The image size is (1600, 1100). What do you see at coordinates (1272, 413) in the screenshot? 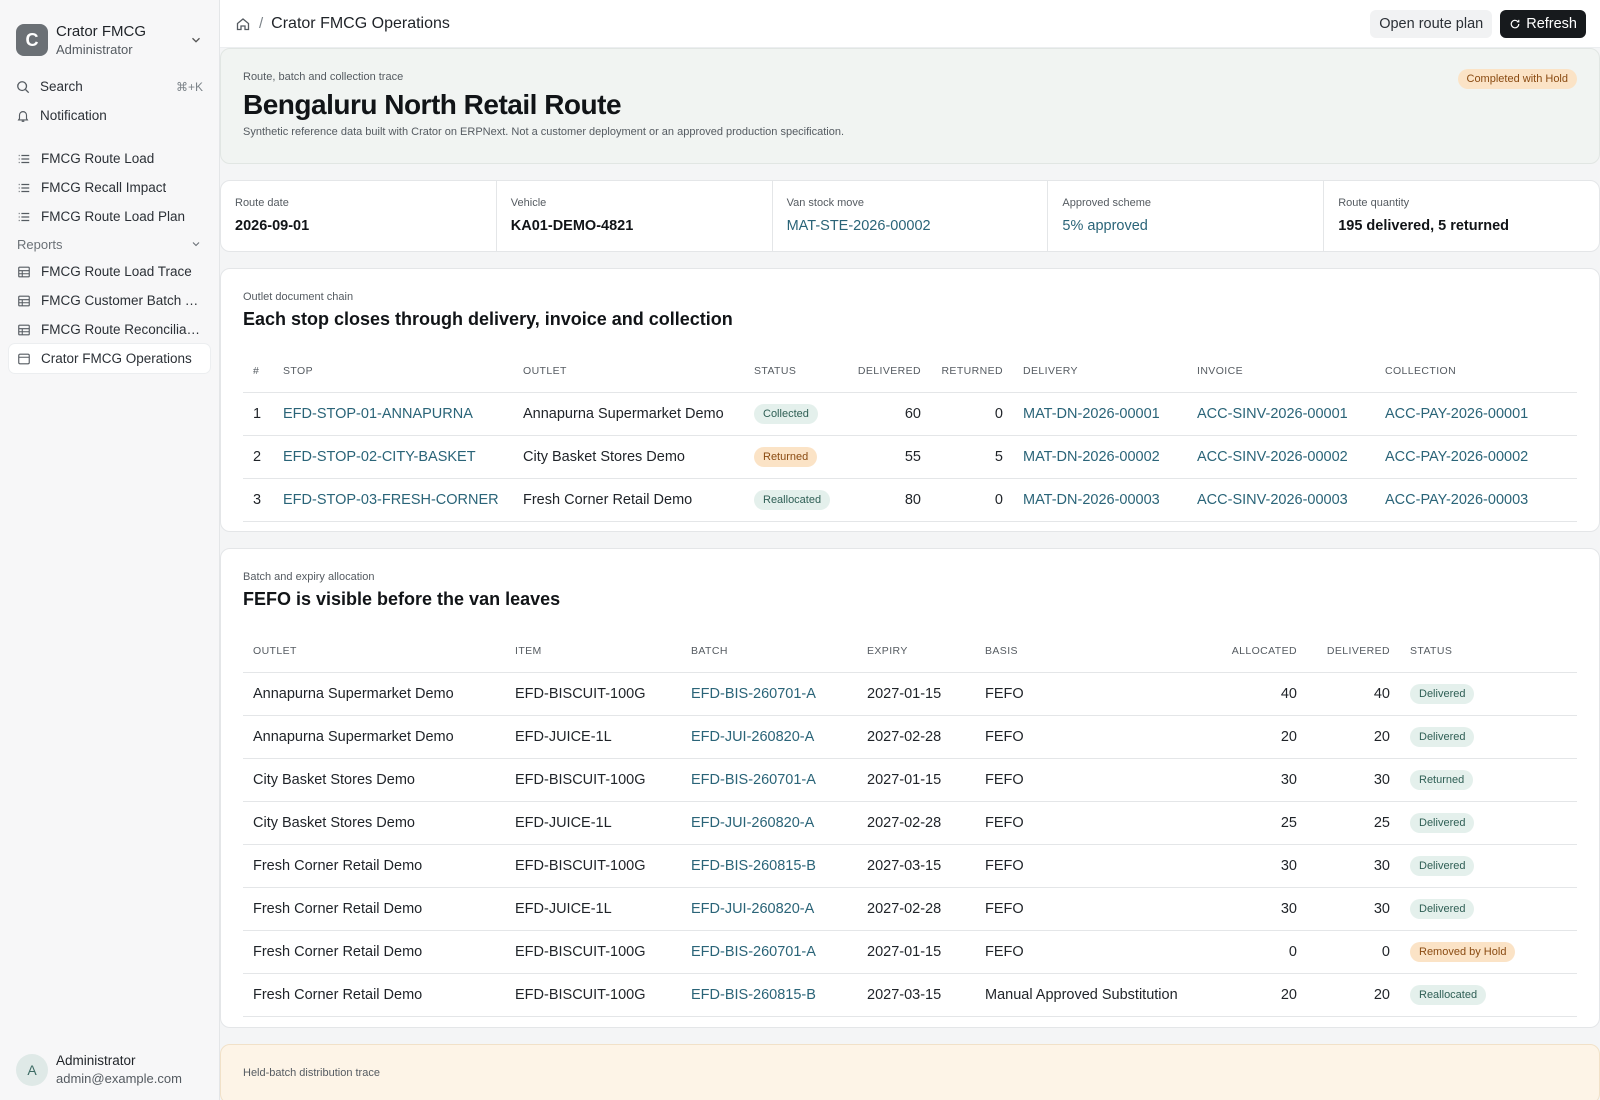
I see `invoice-link: ACC-SINV-2026-00001` at bounding box center [1272, 413].